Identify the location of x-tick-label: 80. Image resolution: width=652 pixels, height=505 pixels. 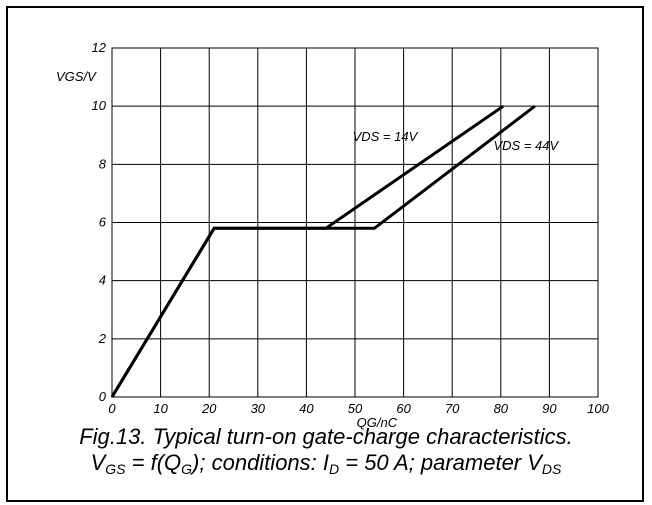
(501, 408).